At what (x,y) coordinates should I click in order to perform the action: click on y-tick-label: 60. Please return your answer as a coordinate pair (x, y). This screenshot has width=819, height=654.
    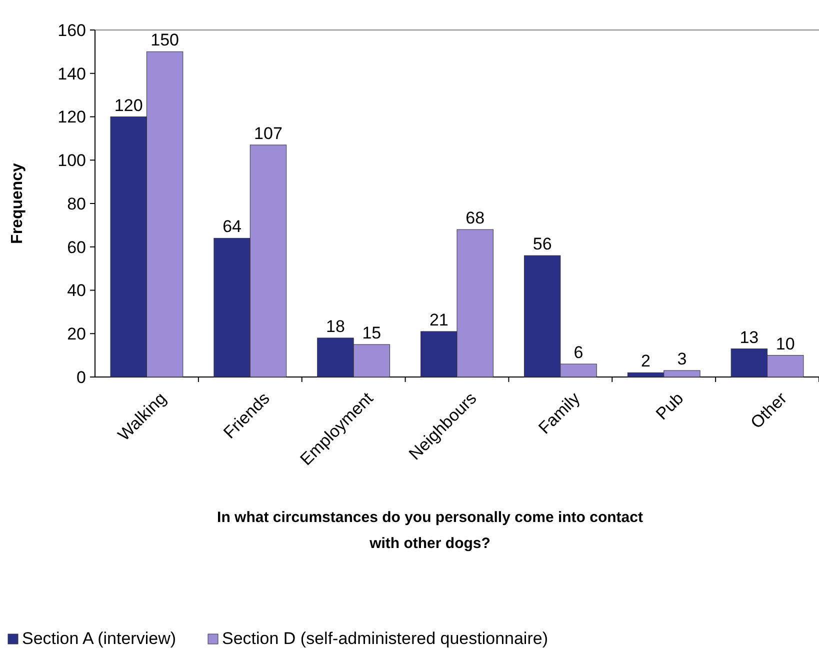
    Looking at the image, I should click on (76, 247).